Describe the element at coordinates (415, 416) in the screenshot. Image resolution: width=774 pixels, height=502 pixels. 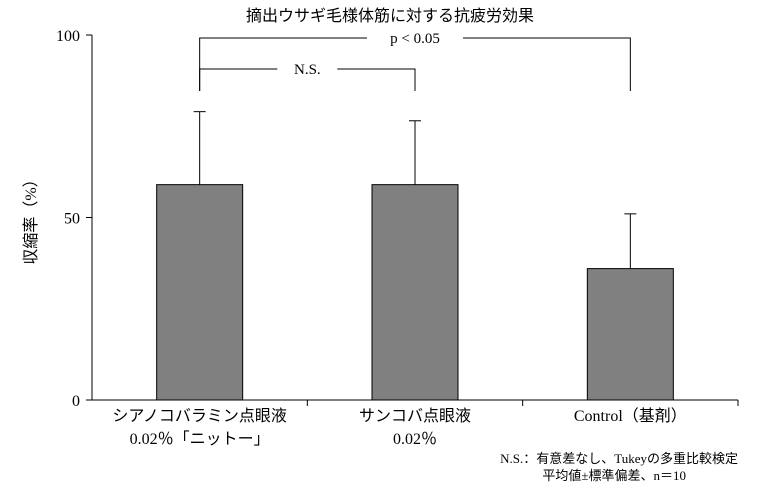
I see `x-tick-label: サンコバ点眼液` at that location.